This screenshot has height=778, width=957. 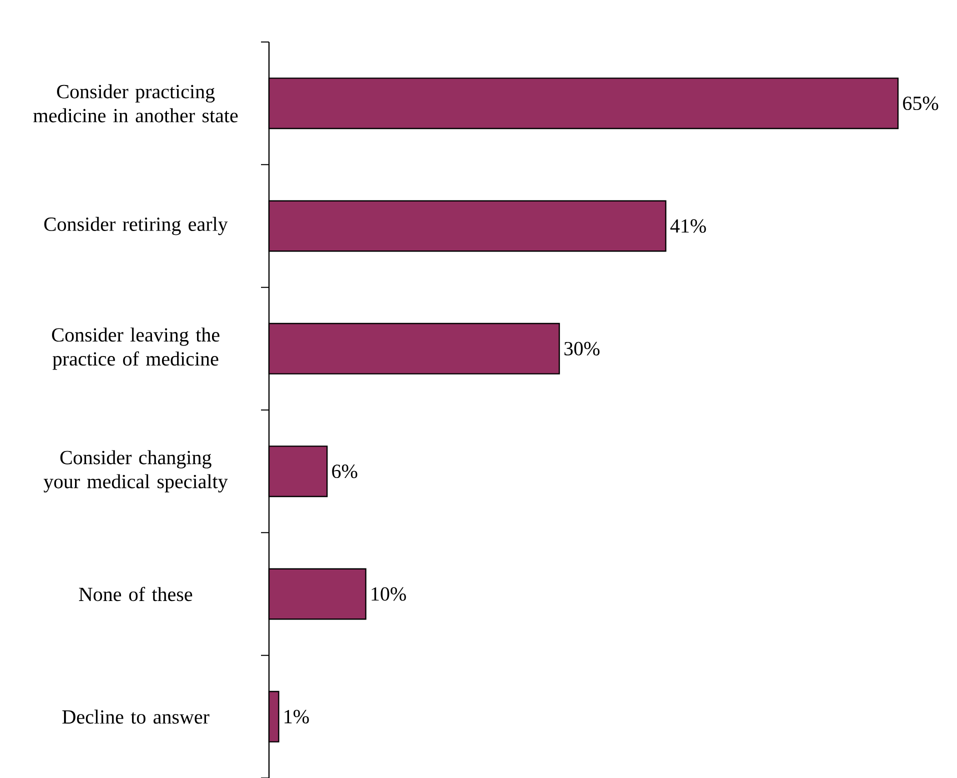 I want to click on y-tick-label: Consider changing your medical specialty, so click(x=136, y=471).